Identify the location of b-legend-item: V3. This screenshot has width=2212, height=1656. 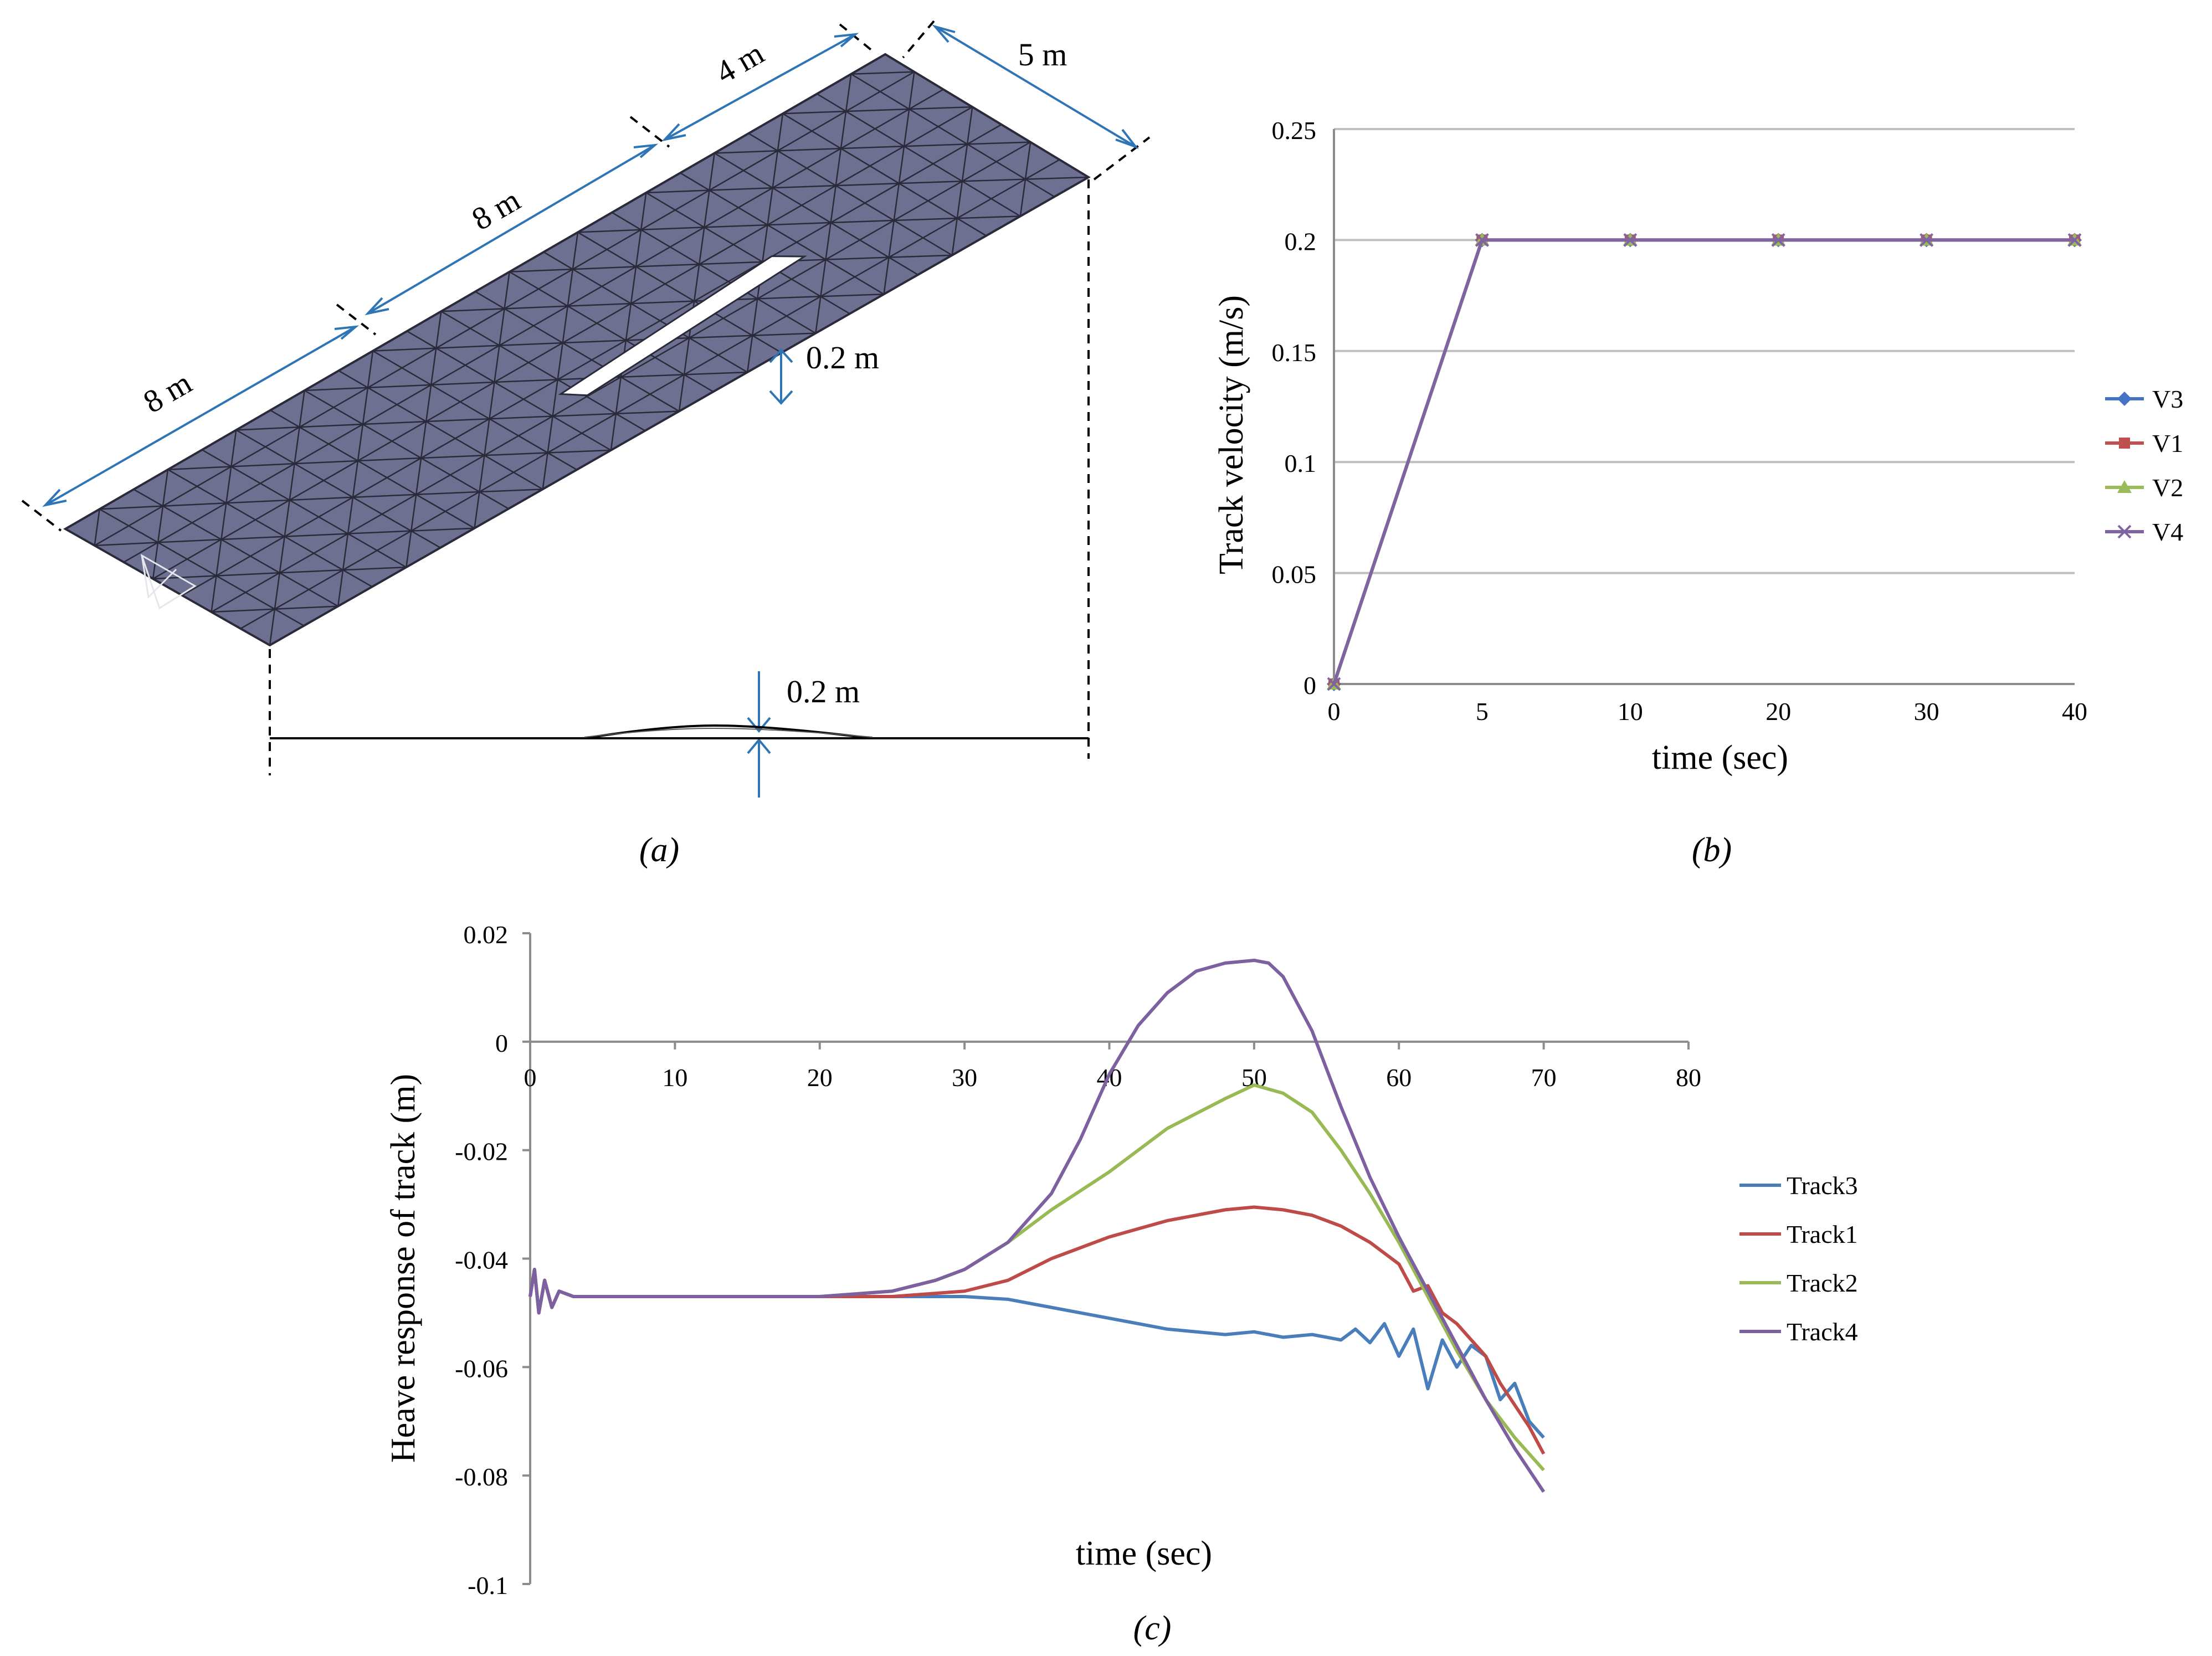
(2144, 399).